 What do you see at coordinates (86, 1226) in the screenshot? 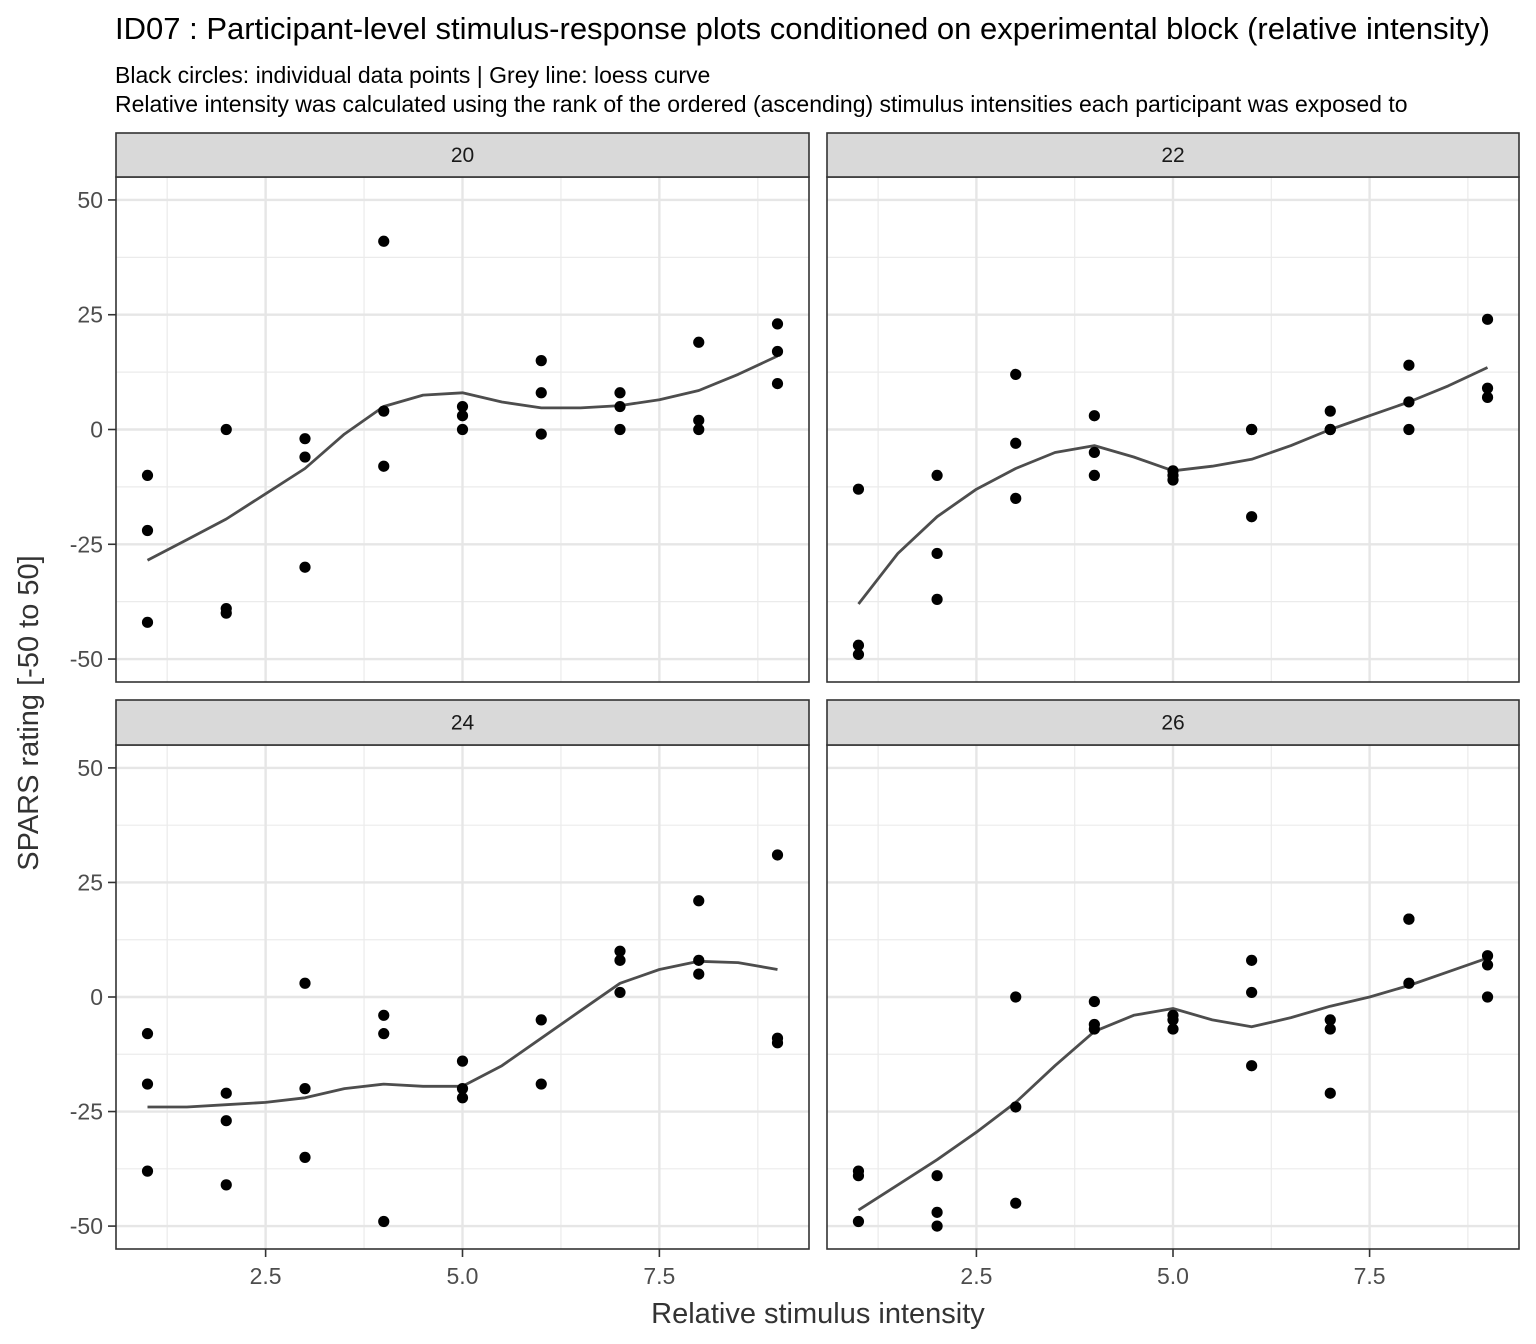
I see `y-tick-label: -50` at bounding box center [86, 1226].